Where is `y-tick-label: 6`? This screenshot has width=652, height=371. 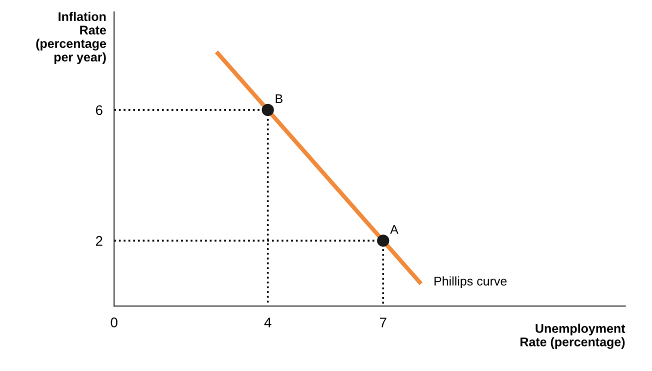
y-tick-label: 6 is located at coordinates (99, 110).